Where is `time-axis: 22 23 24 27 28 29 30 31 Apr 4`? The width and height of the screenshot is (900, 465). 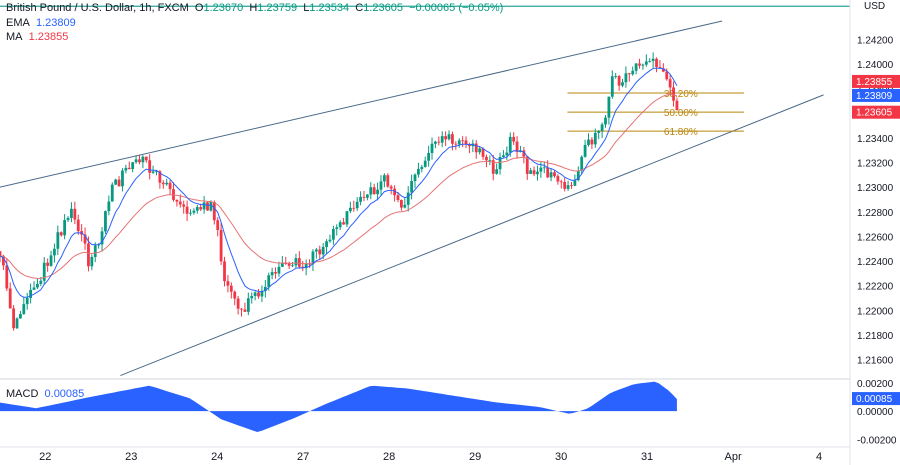
time-axis: 22 23 24 27 28 29 30 31 Apr 4 is located at coordinates (430, 457).